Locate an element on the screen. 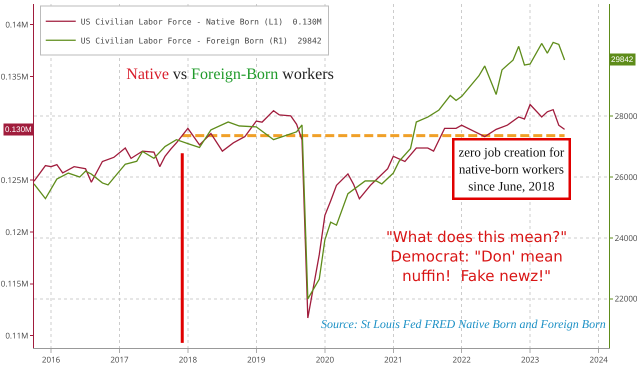 The width and height of the screenshot is (639, 368). y-tick-label: 0.125M is located at coordinates (14, 180).